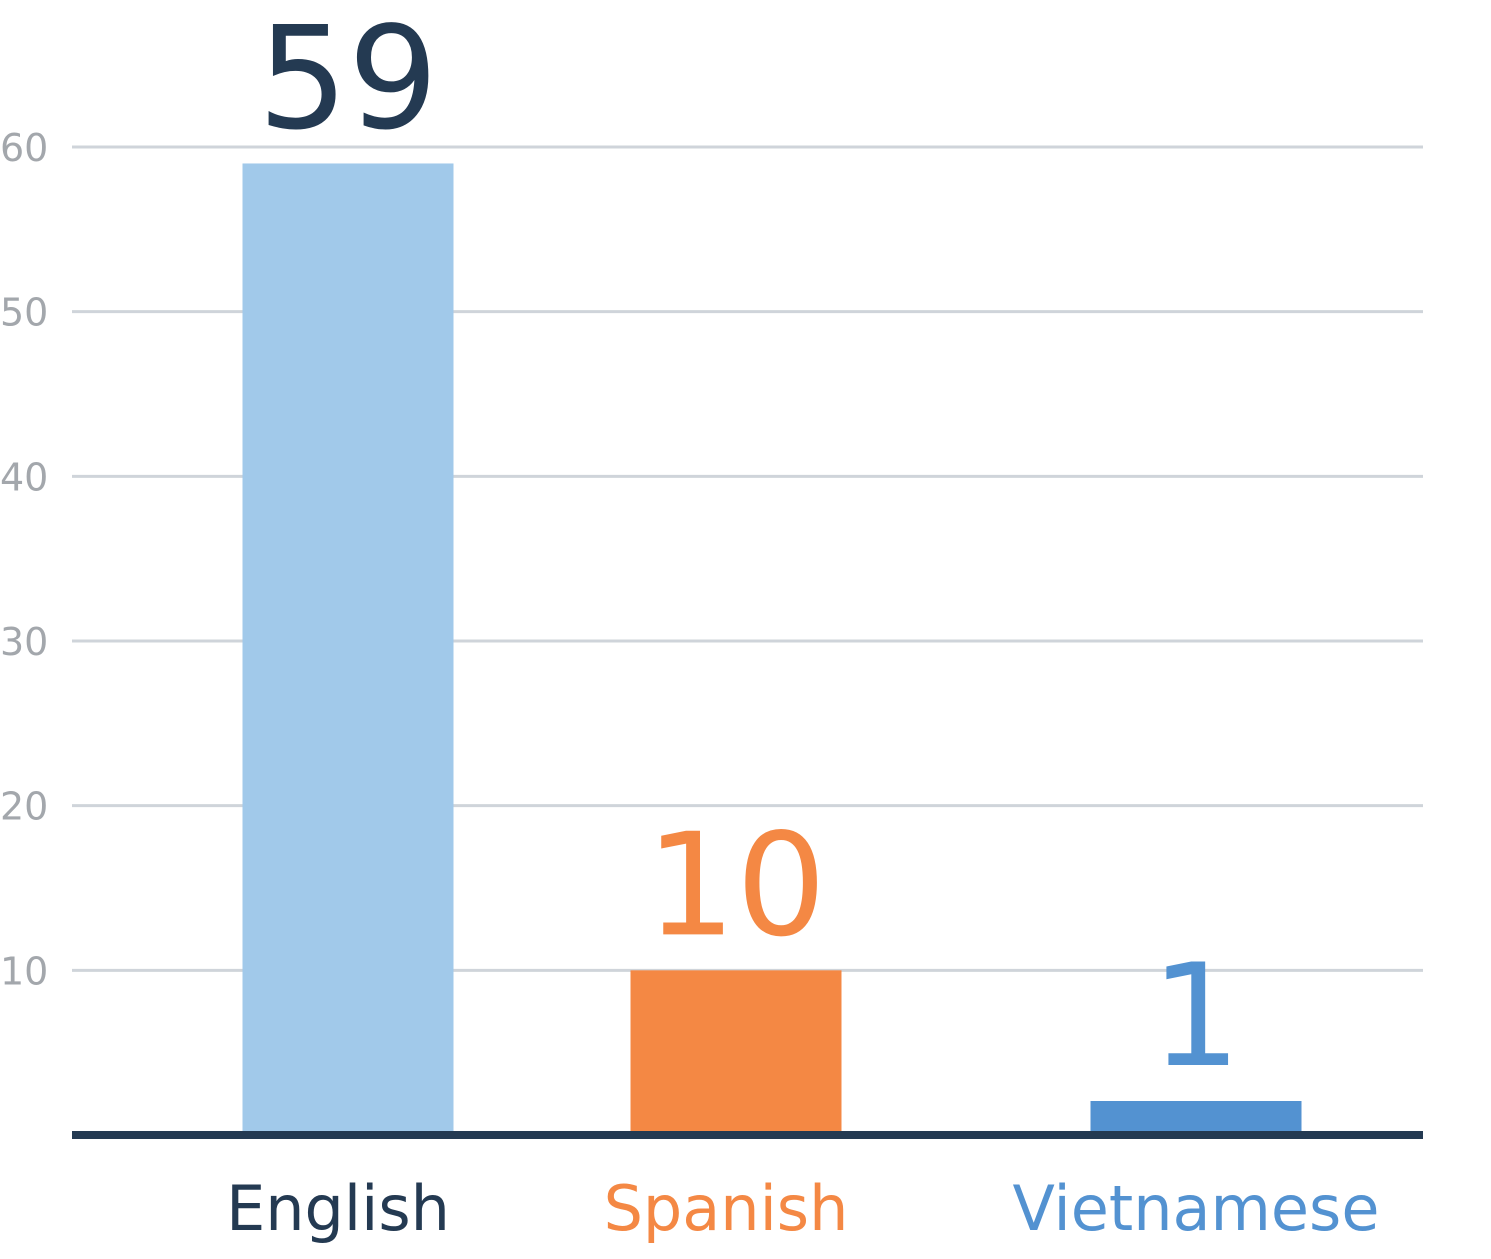  Describe the element at coordinates (24, 477) in the screenshot. I see `y-tick-label-40: 40` at that location.